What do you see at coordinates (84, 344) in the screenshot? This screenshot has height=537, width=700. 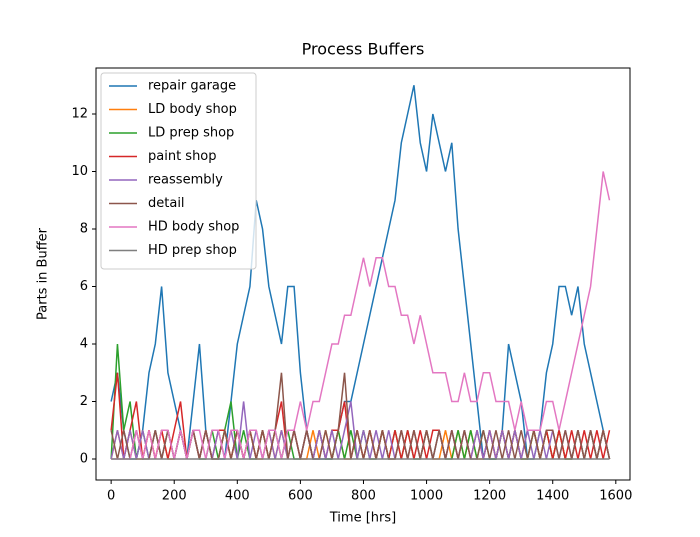 I see `y-tick-label: 4` at bounding box center [84, 344].